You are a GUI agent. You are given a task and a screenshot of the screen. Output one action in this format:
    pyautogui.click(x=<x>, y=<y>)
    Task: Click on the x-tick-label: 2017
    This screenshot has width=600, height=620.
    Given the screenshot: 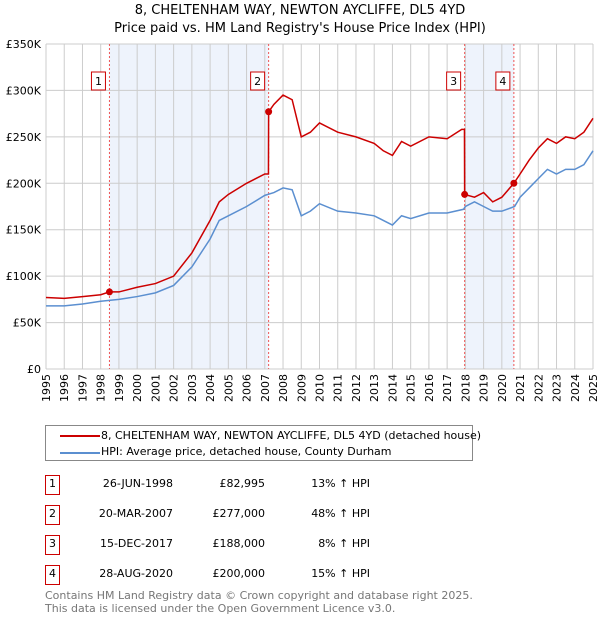 What is the action you would take?
    pyautogui.click(x=447, y=388)
    